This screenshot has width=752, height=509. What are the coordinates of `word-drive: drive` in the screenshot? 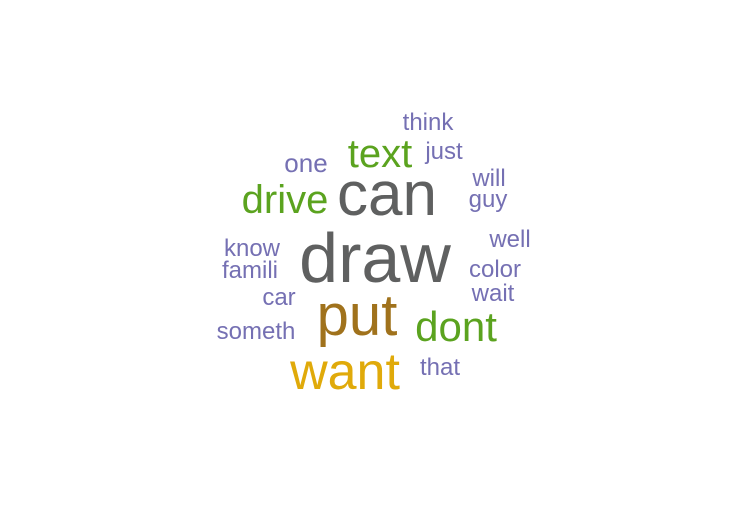 It's located at (285, 200).